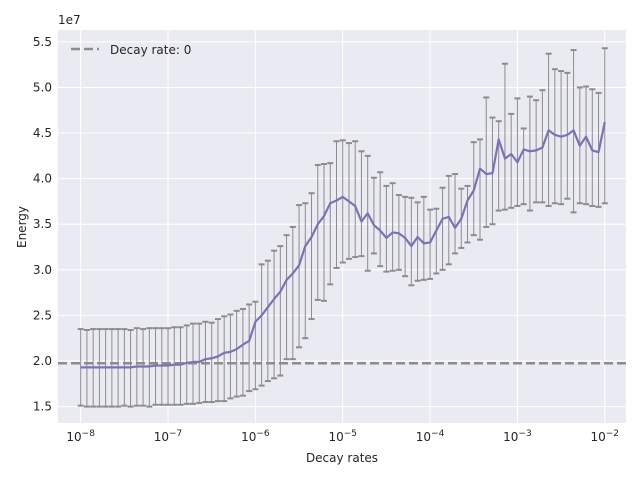  I want to click on y-axis-label: Energy, so click(22, 227).